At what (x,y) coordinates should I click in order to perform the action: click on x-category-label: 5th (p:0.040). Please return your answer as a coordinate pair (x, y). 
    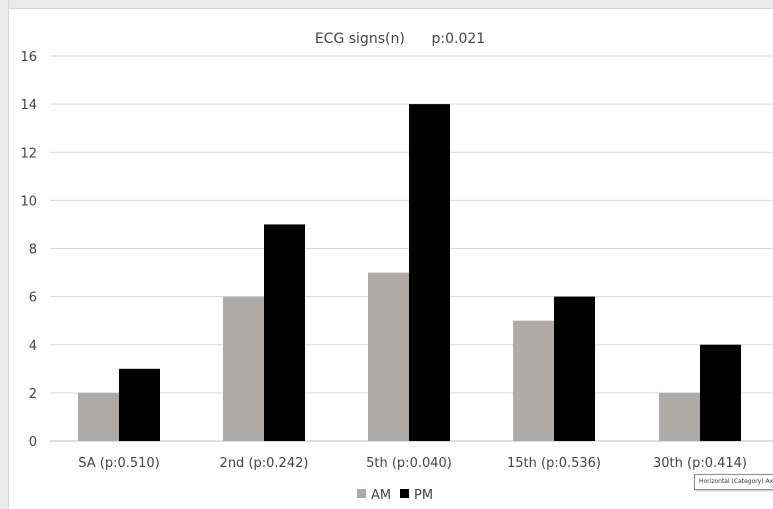
    Looking at the image, I should click on (409, 463).